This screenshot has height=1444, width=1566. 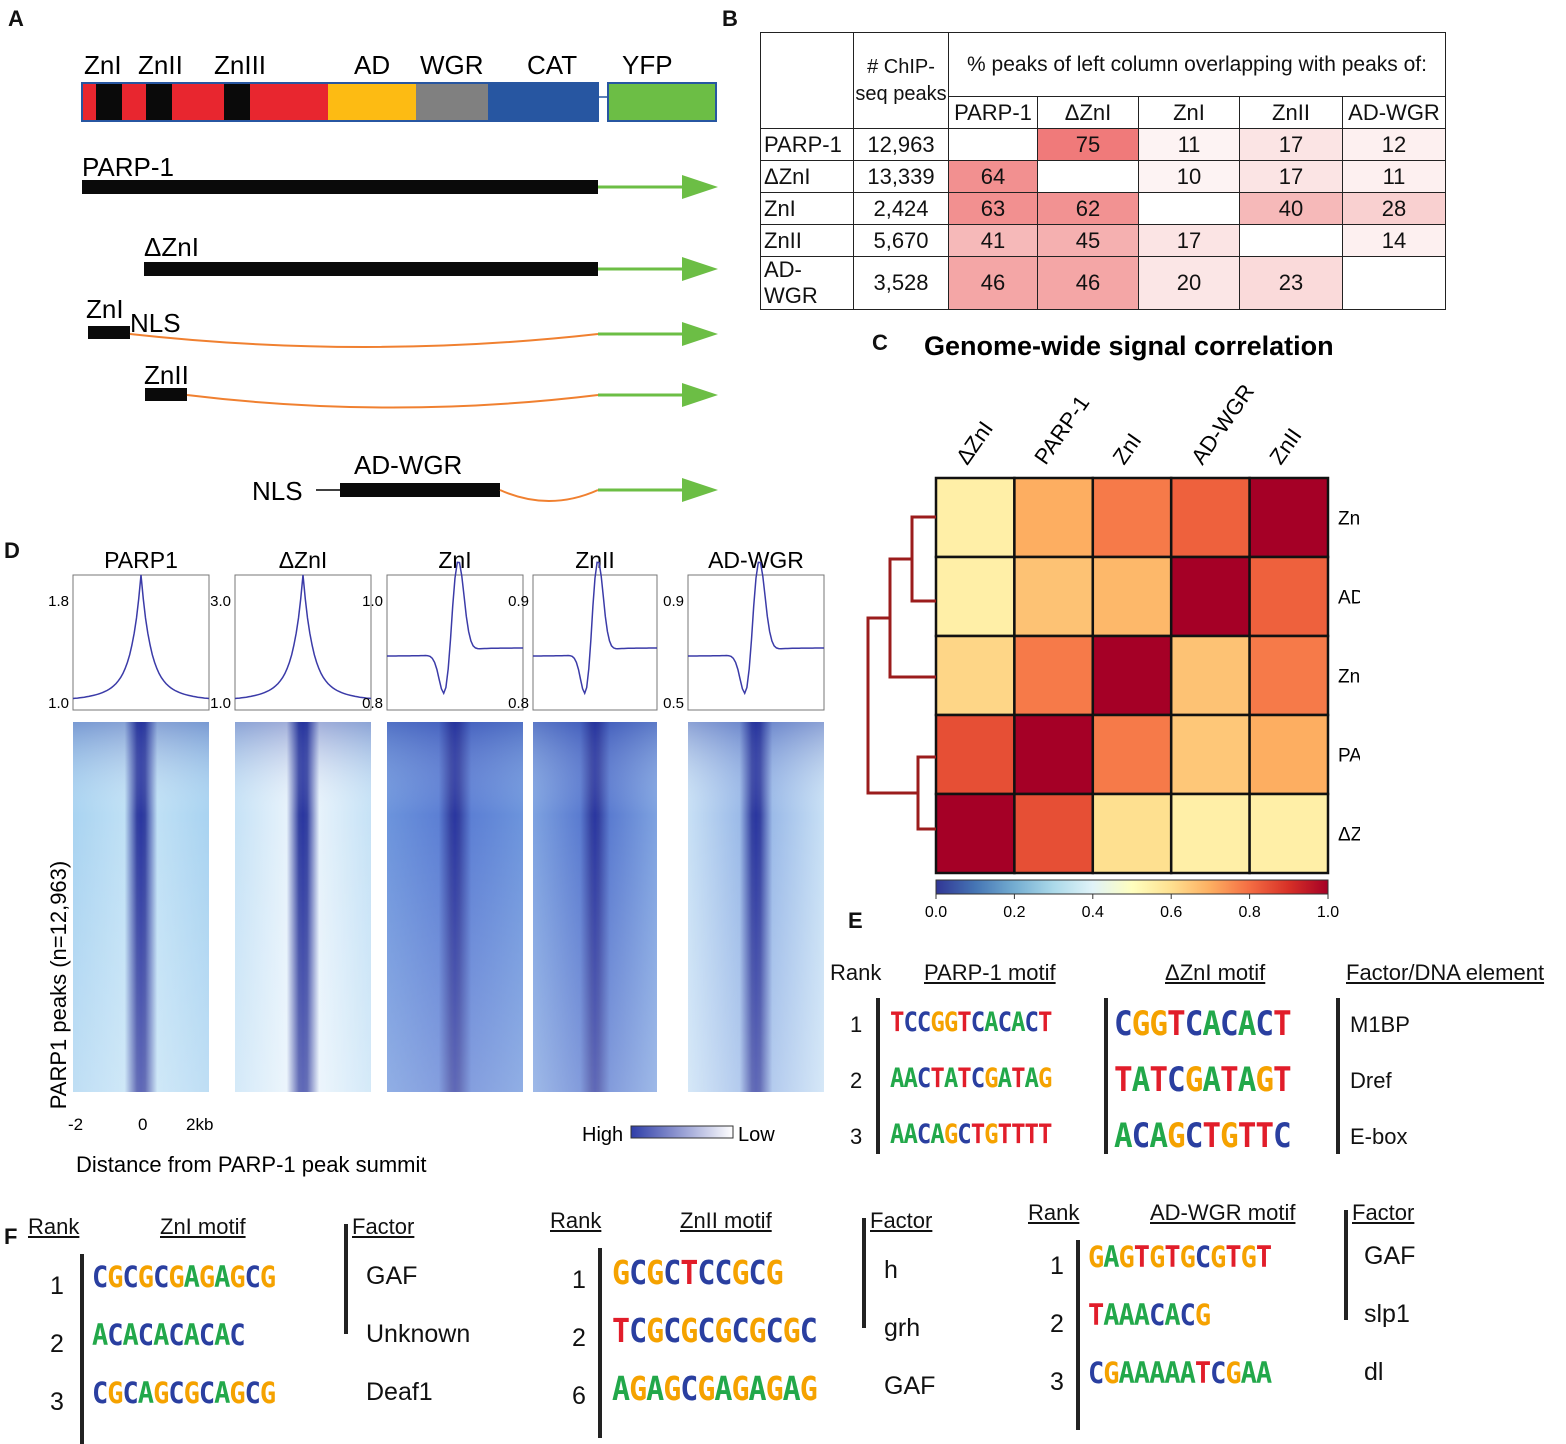 I want to click on domain-label-zniii: ZnIII, so click(x=240, y=65).